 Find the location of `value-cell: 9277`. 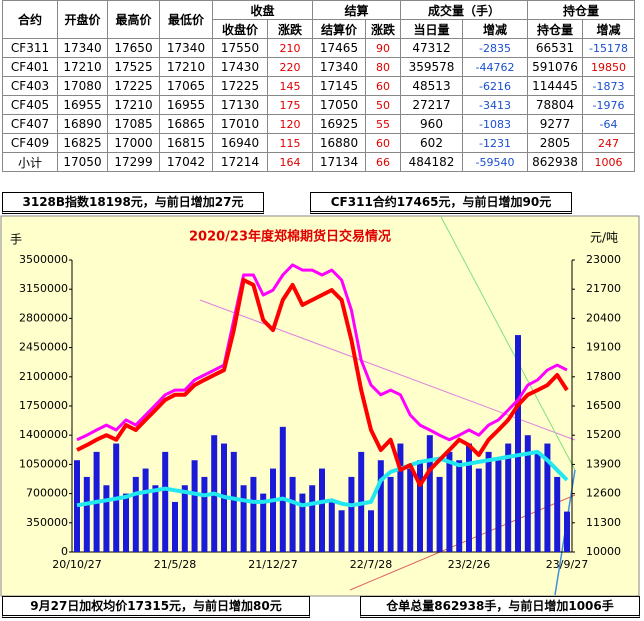

value-cell: 9277 is located at coordinates (555, 124).